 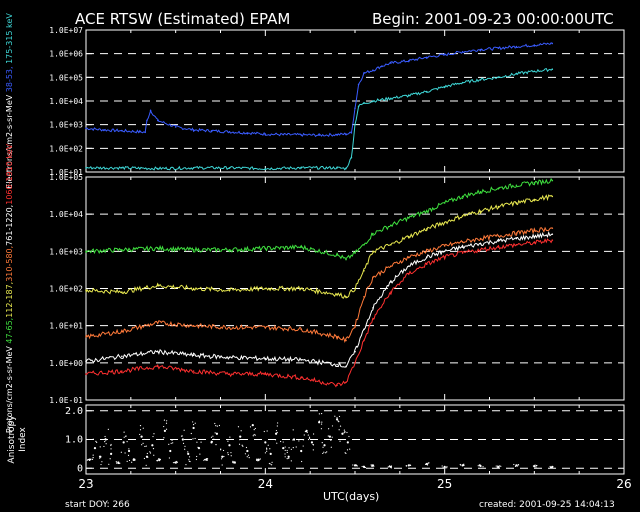 I want to click on y-tick-label: 1.0E+03, so click(x=66, y=251).